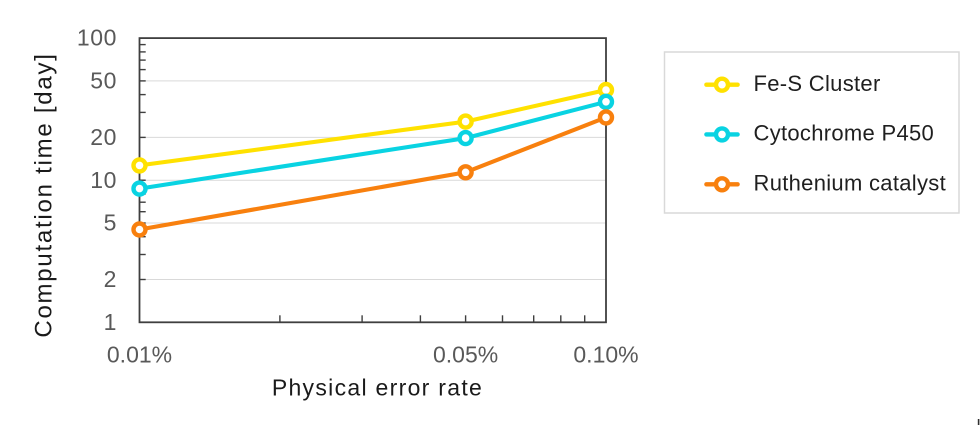 This screenshot has height=425, width=980. What do you see at coordinates (103, 137) in the screenshot?
I see `svg-text: 20` at bounding box center [103, 137].